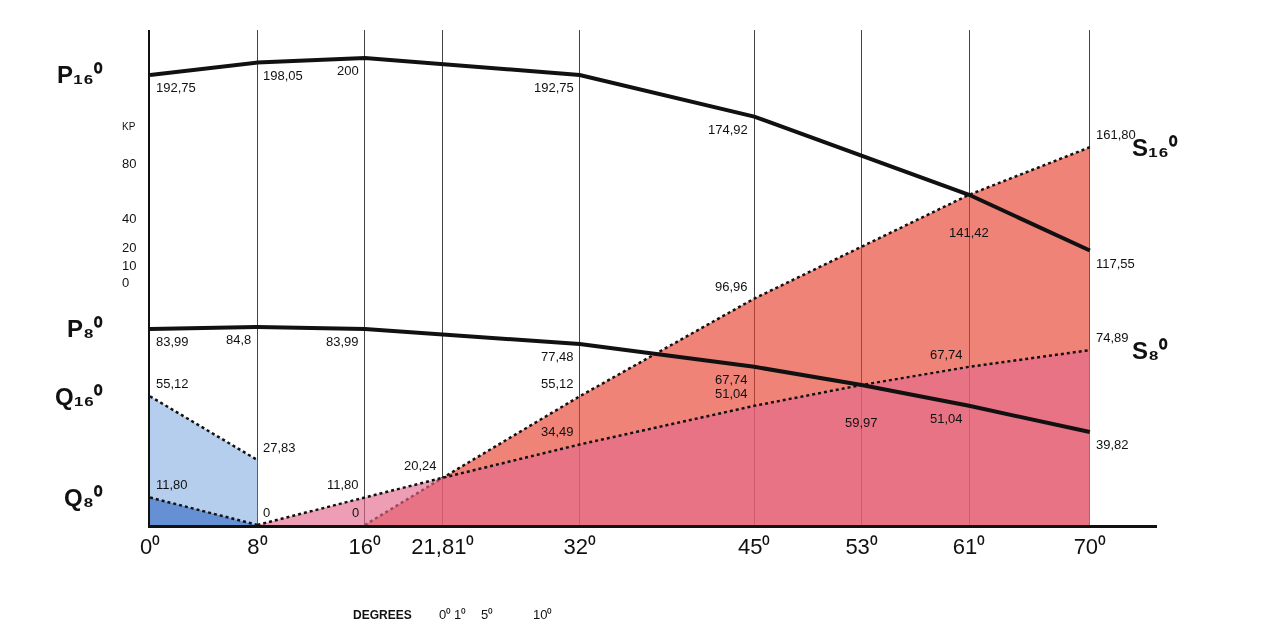 This screenshot has height=635, width=1277. I want to click on text: 5⁰, so click(487, 614).